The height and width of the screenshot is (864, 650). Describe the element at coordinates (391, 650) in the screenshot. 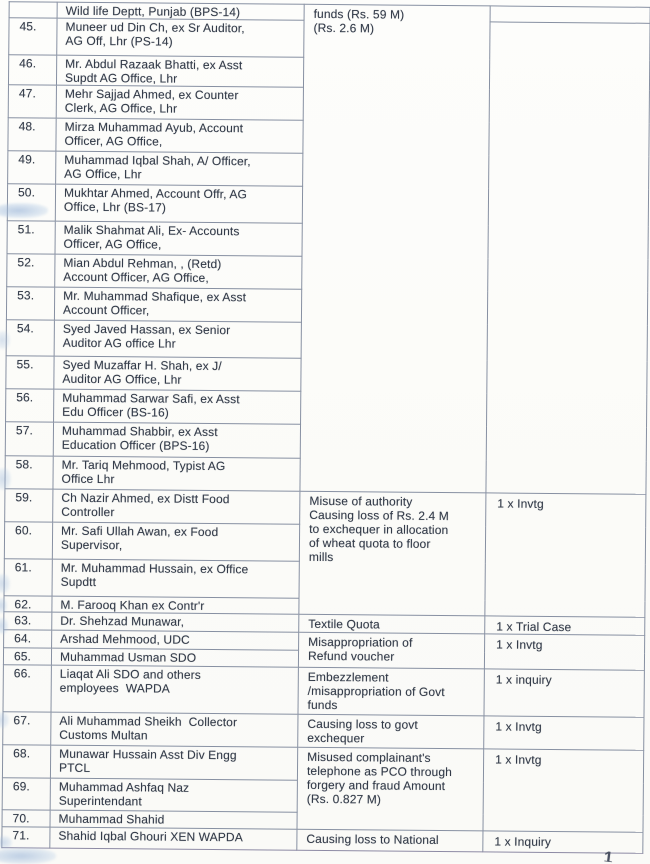

I see `case-cell: Misappropriation of Refund voucher` at that location.